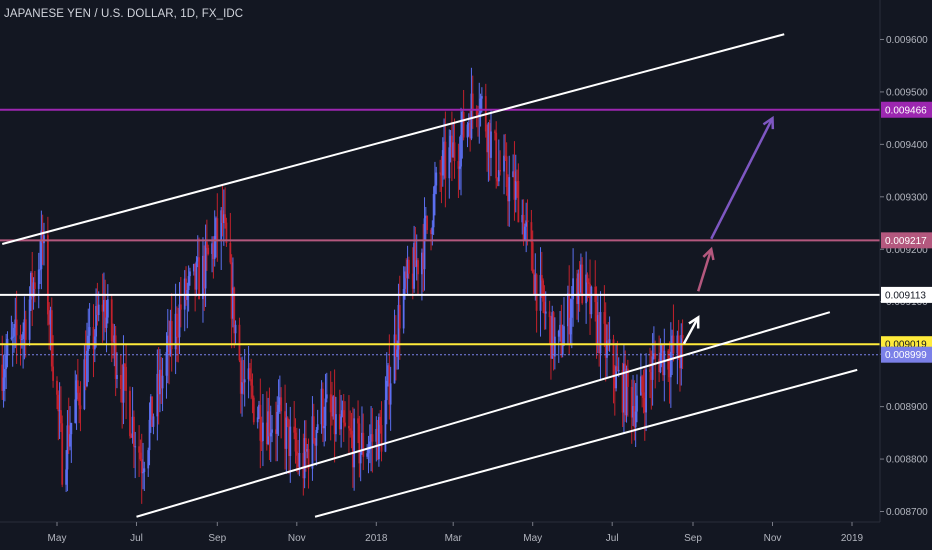  What do you see at coordinates (906, 345) in the screenshot?
I see `level-badge-label: 0.009019` at bounding box center [906, 345].